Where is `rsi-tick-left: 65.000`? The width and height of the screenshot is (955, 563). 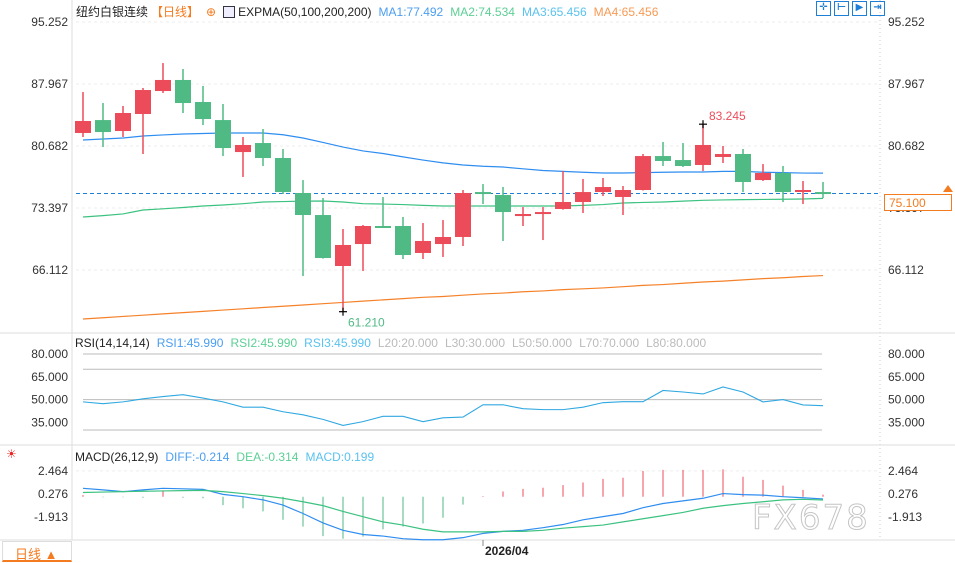
rsi-tick-left: 65.000 is located at coordinates (49, 377).